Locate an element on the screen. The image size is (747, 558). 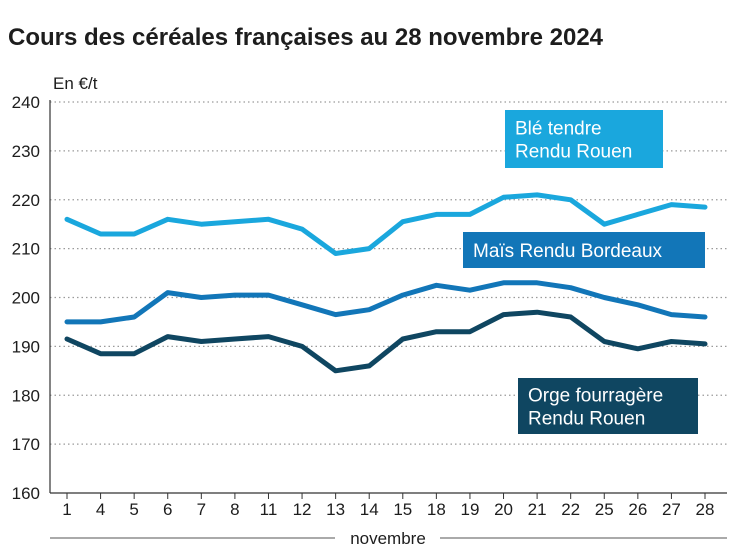
x-tick-label: 18 is located at coordinates (436, 509).